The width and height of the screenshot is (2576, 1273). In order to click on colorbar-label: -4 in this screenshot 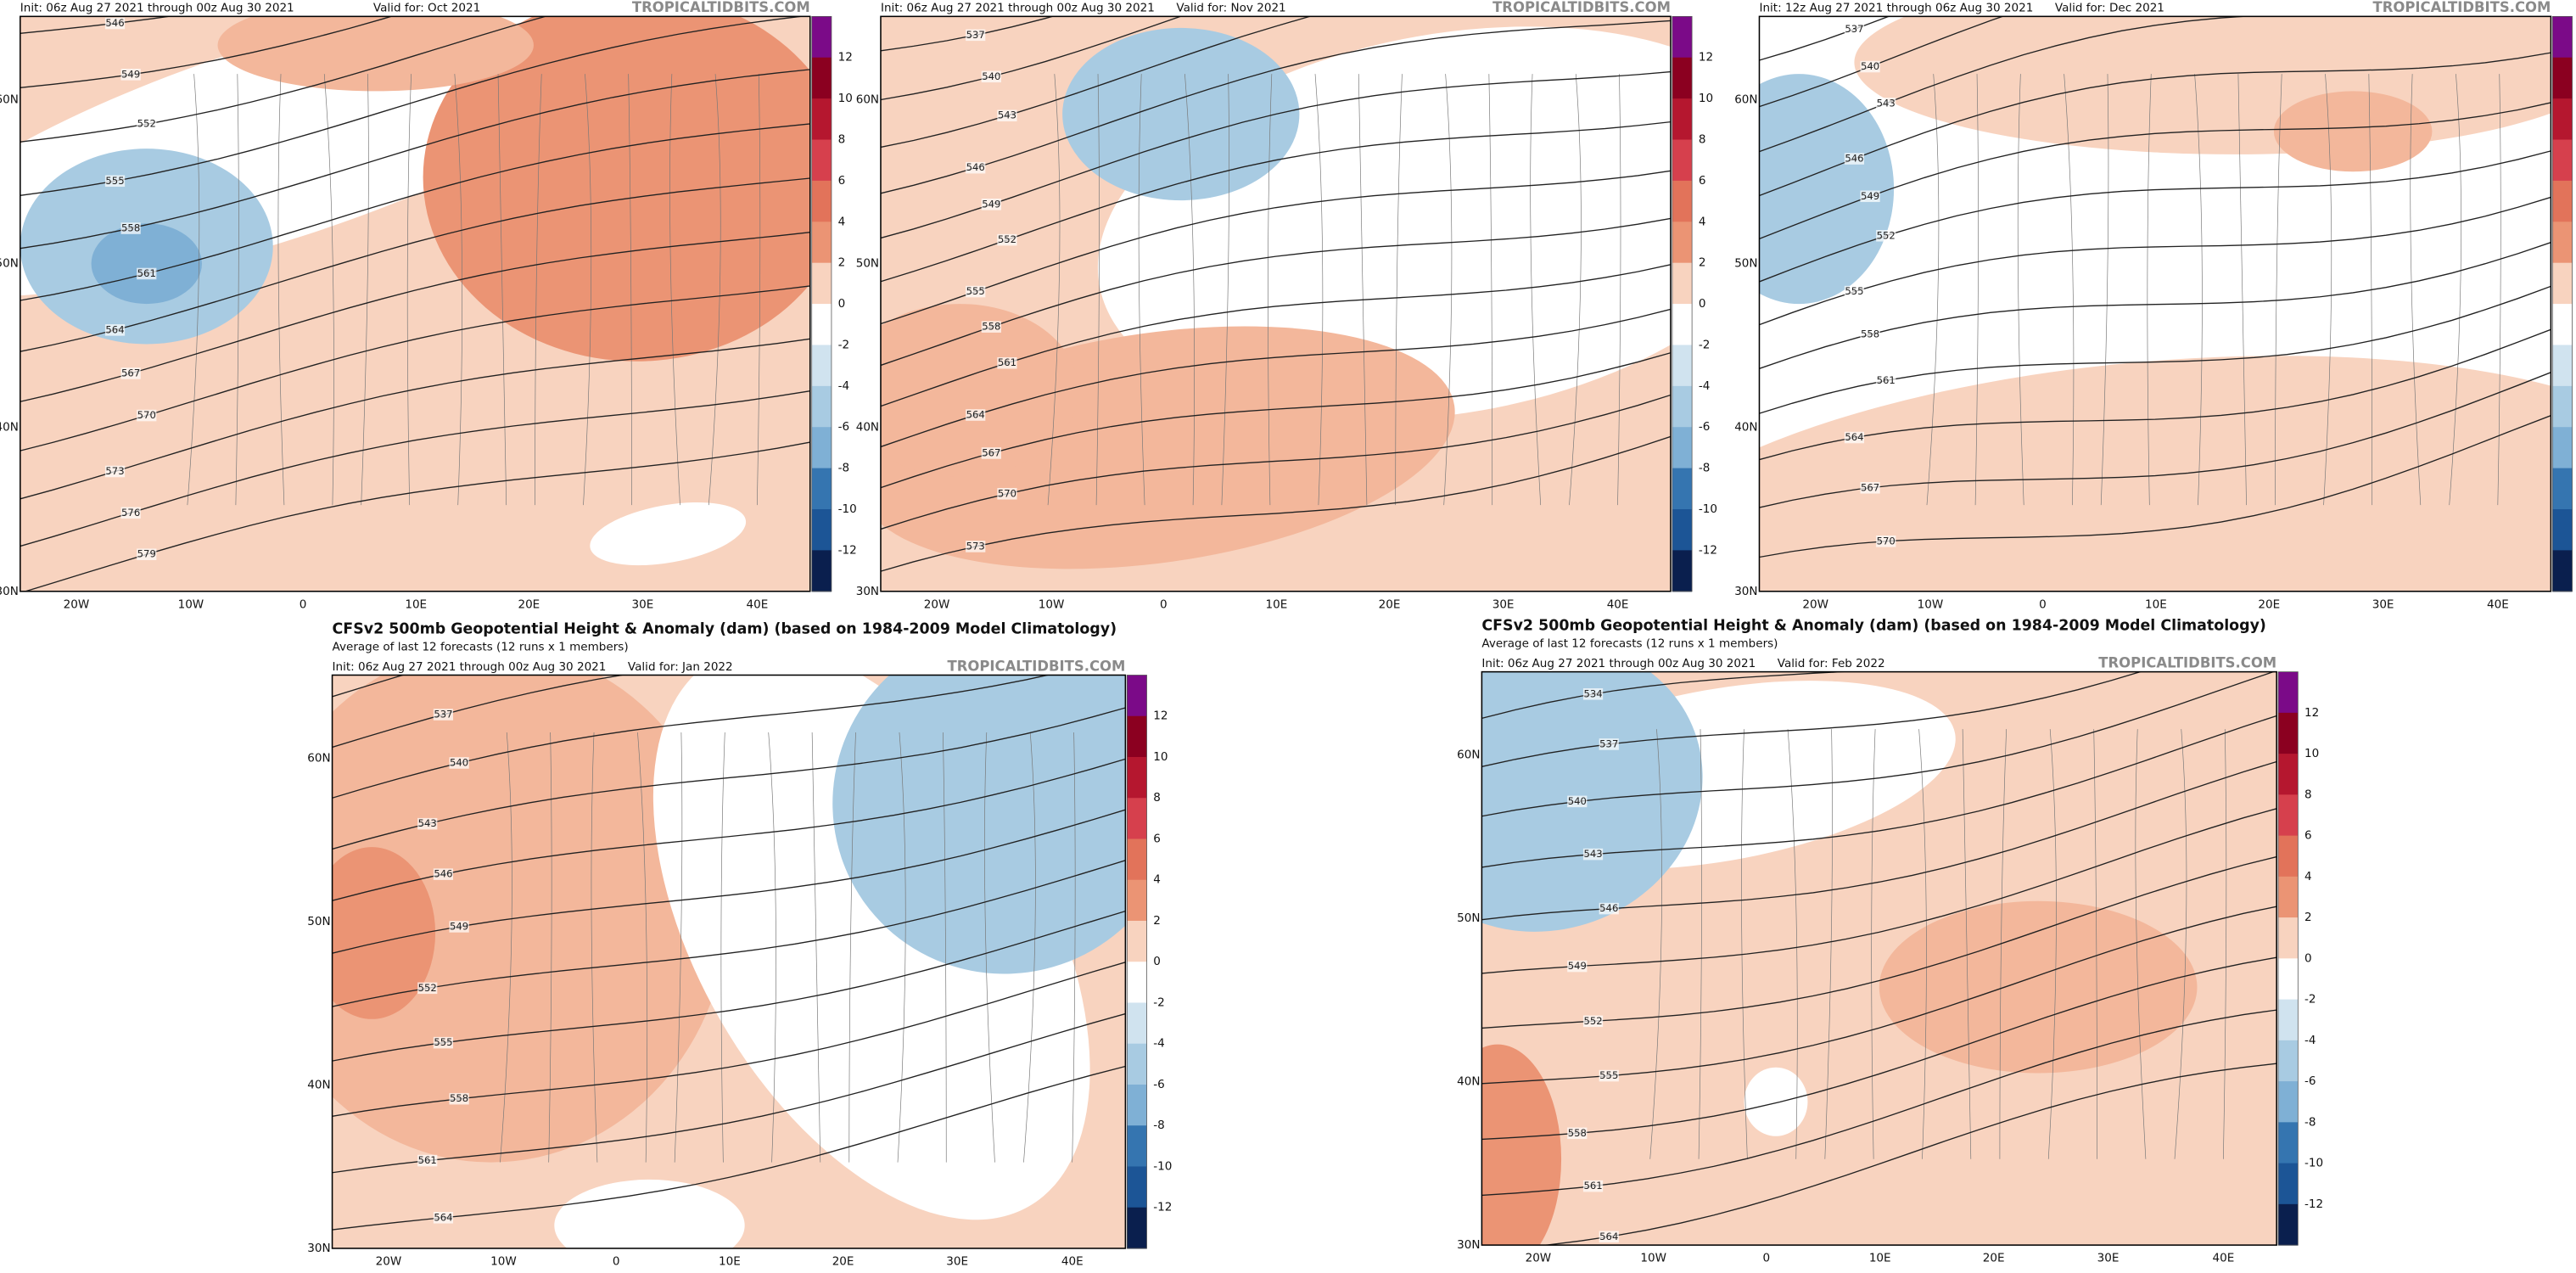, I will do `click(844, 386)`.